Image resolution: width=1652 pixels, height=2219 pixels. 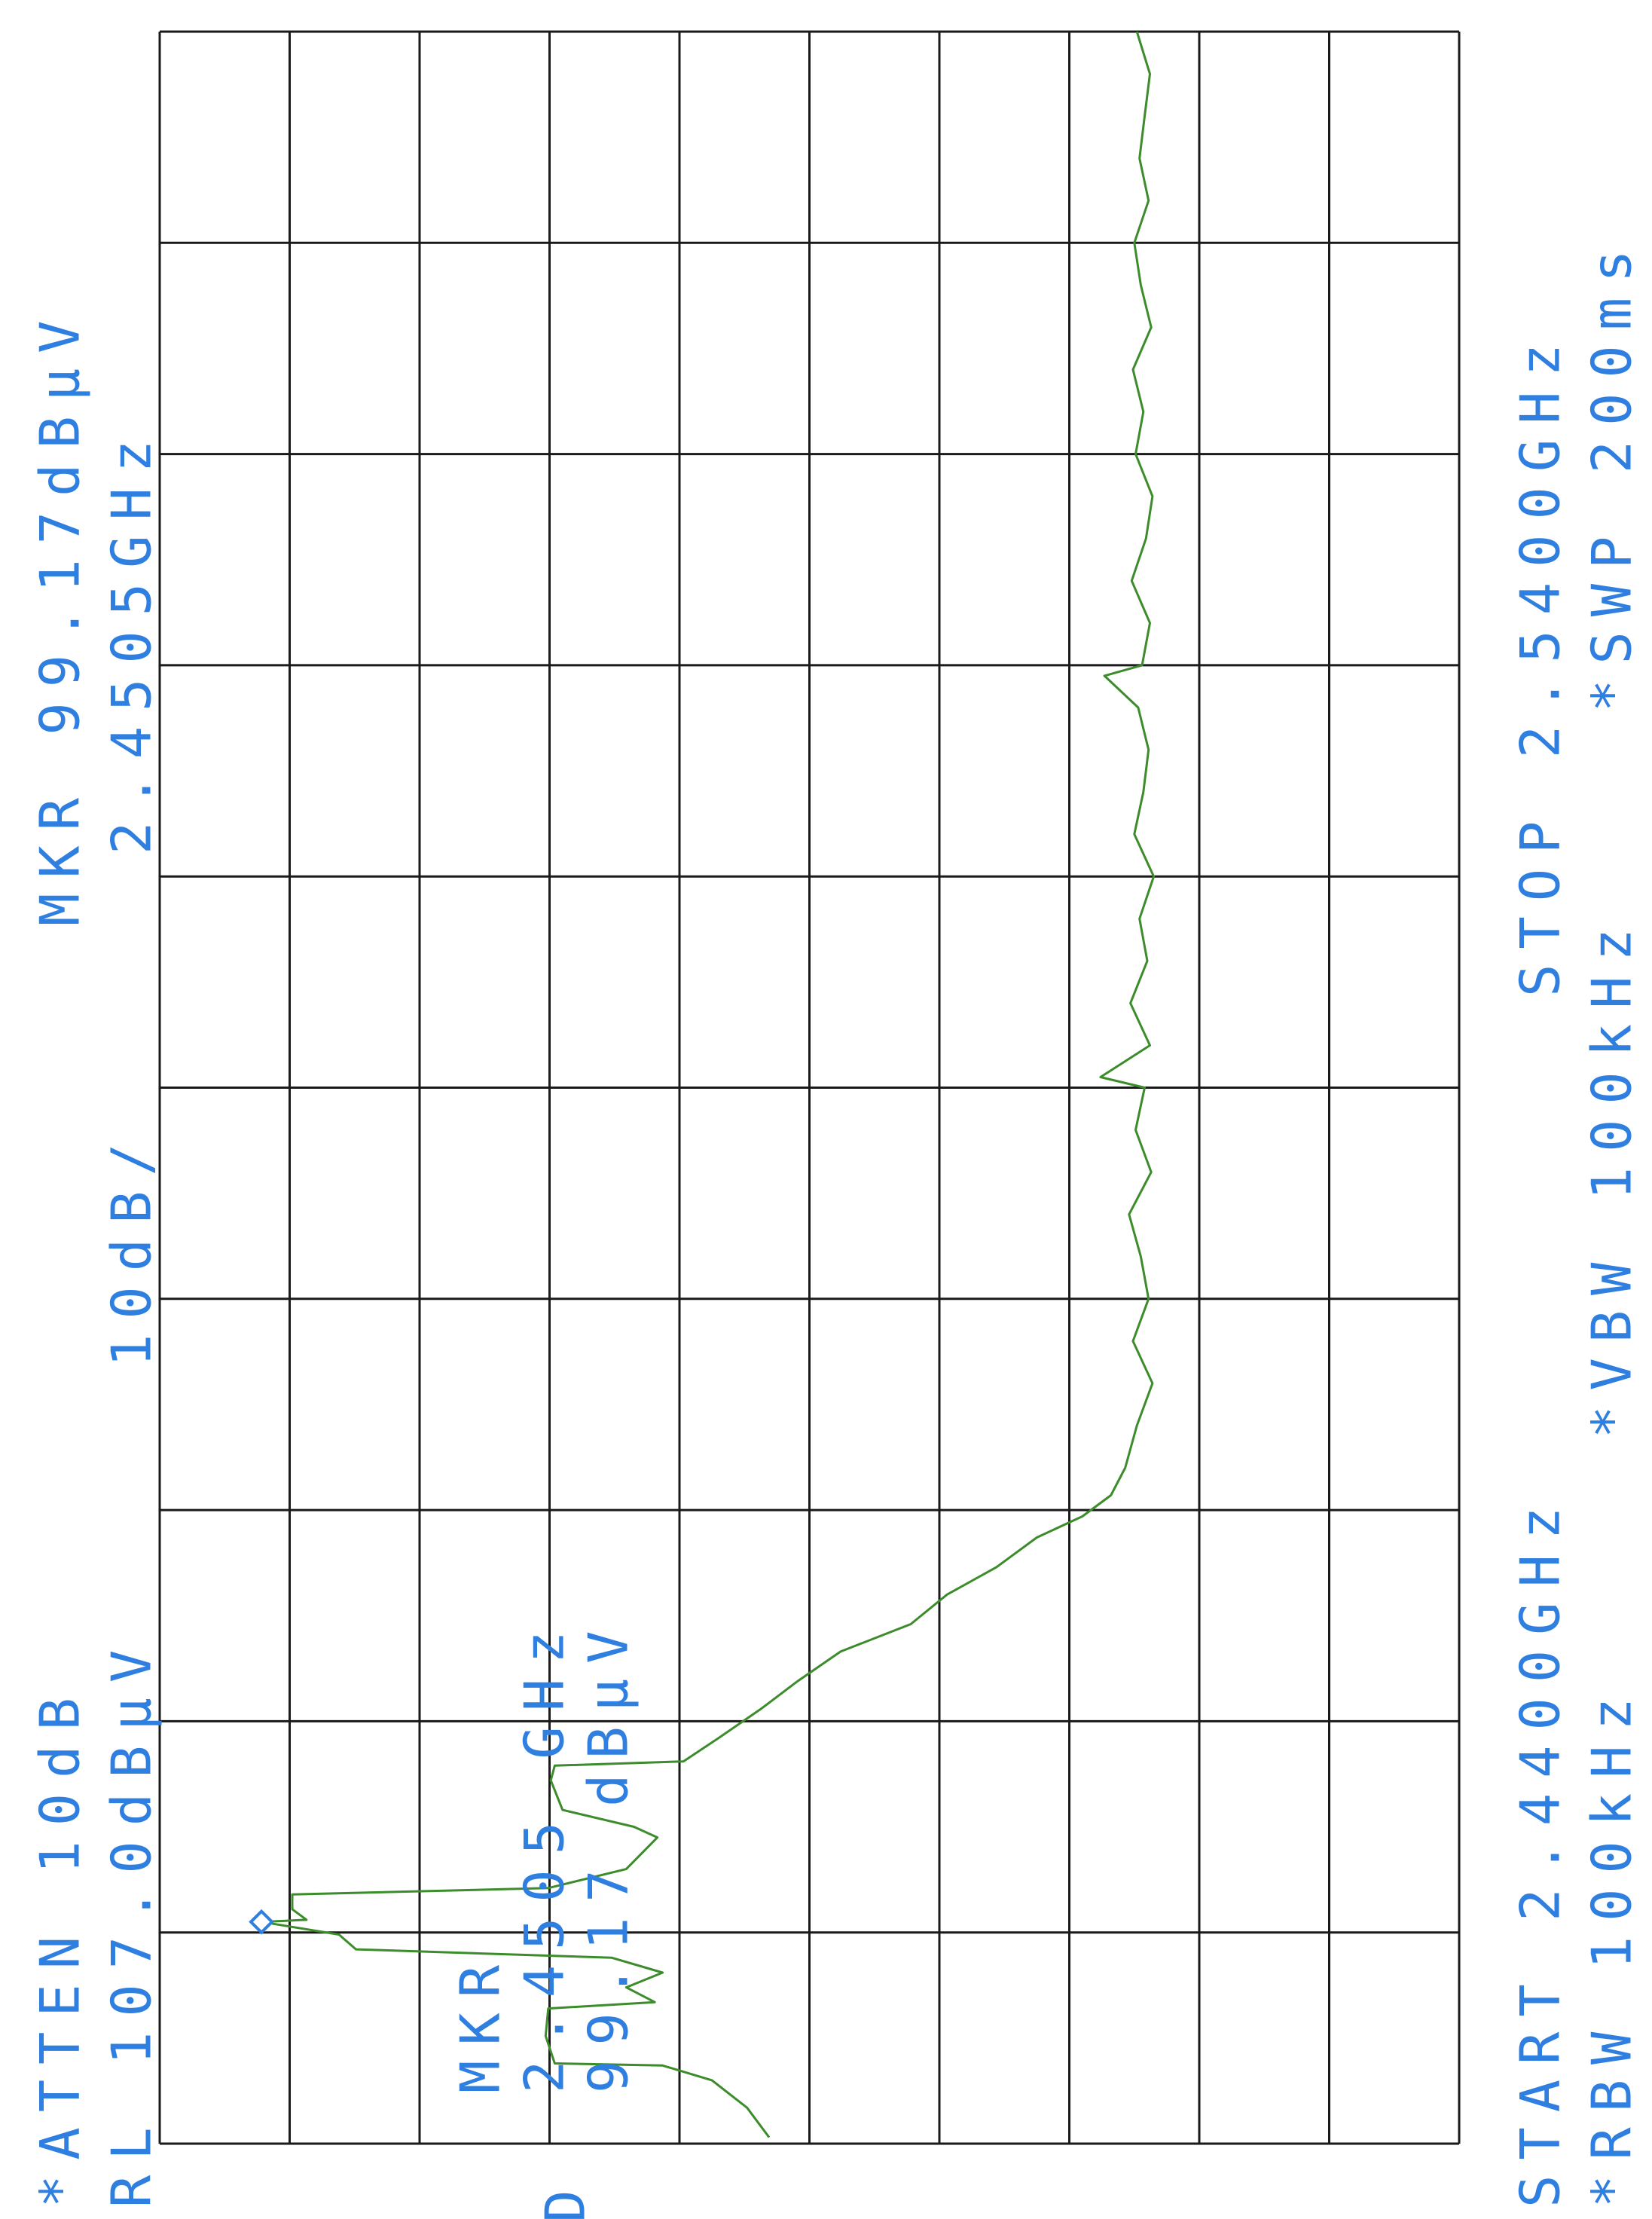 What do you see at coordinates (131, 1247) in the screenshot?
I see `annotation: 10dB/` at bounding box center [131, 1247].